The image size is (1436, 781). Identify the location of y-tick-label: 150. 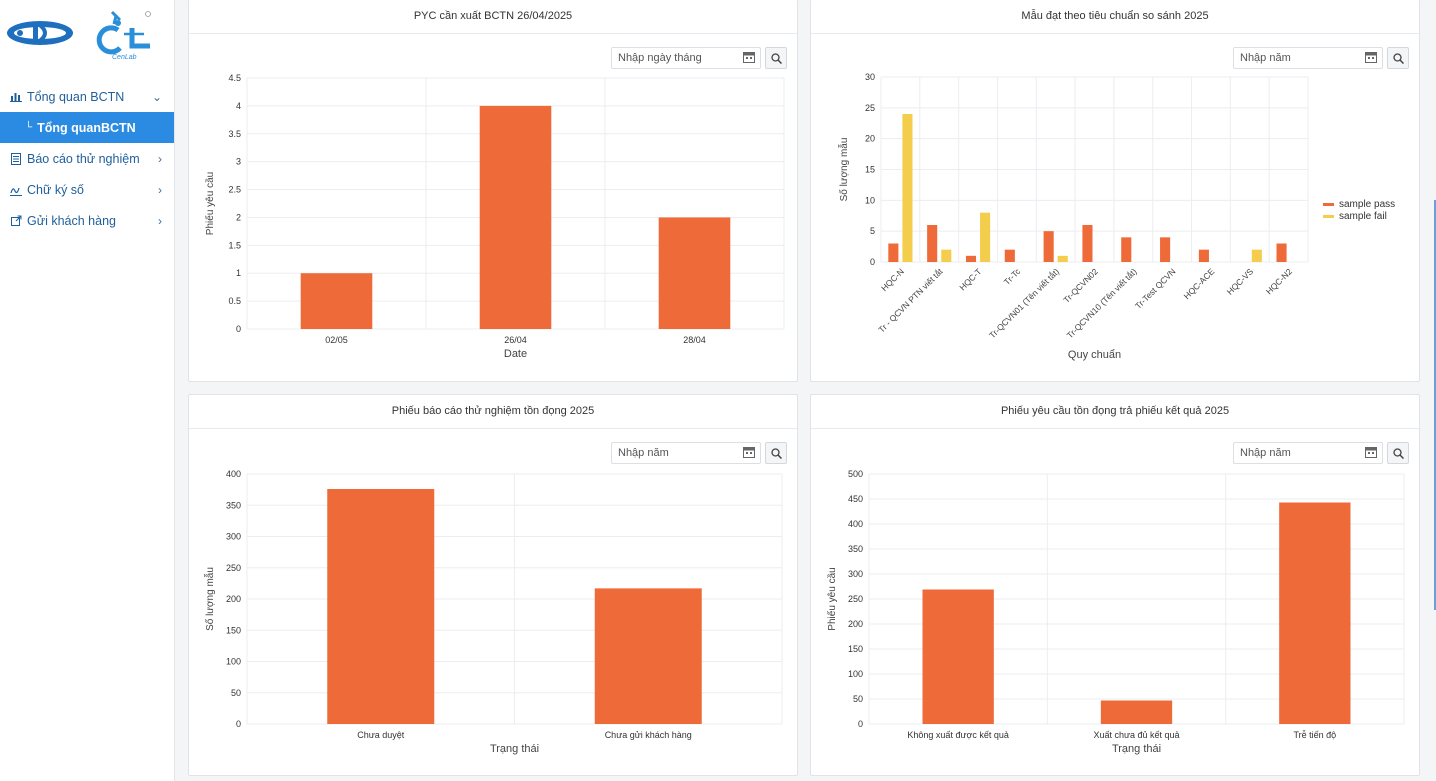
(233, 630).